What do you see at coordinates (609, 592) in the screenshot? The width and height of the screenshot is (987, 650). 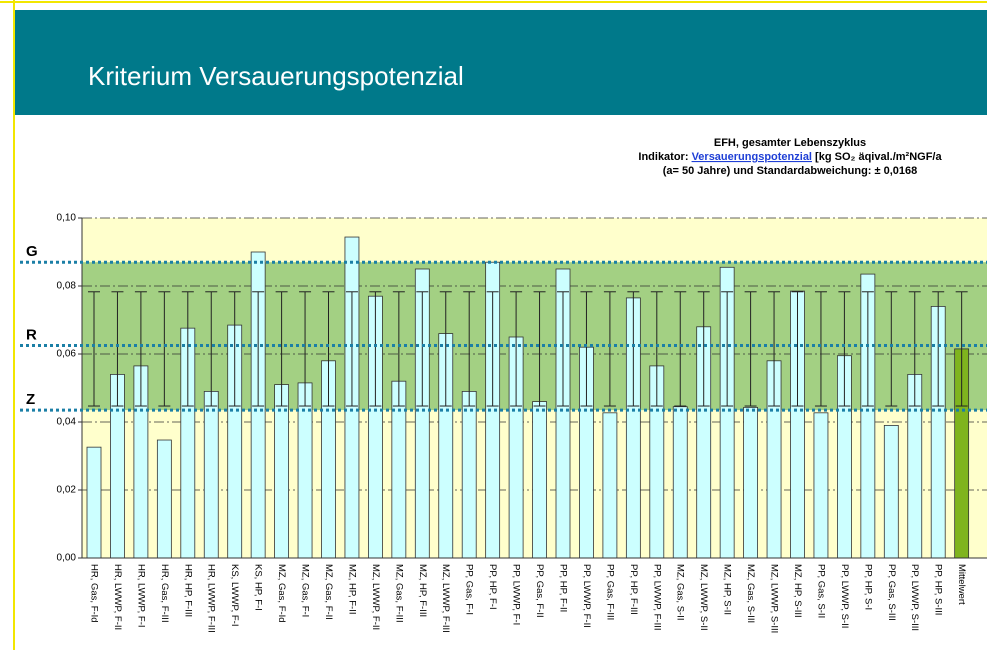 I see `x-tick-label: PP, Gas, F-III` at bounding box center [609, 592].